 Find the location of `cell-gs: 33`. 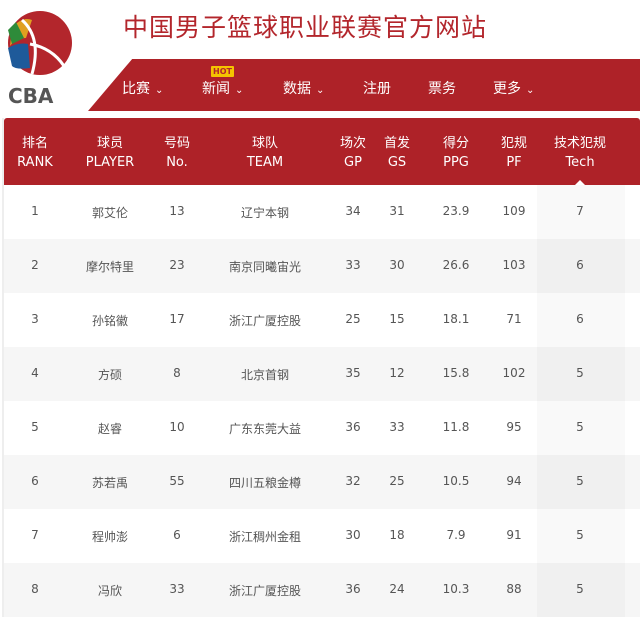

cell-gs: 33 is located at coordinates (397, 427).